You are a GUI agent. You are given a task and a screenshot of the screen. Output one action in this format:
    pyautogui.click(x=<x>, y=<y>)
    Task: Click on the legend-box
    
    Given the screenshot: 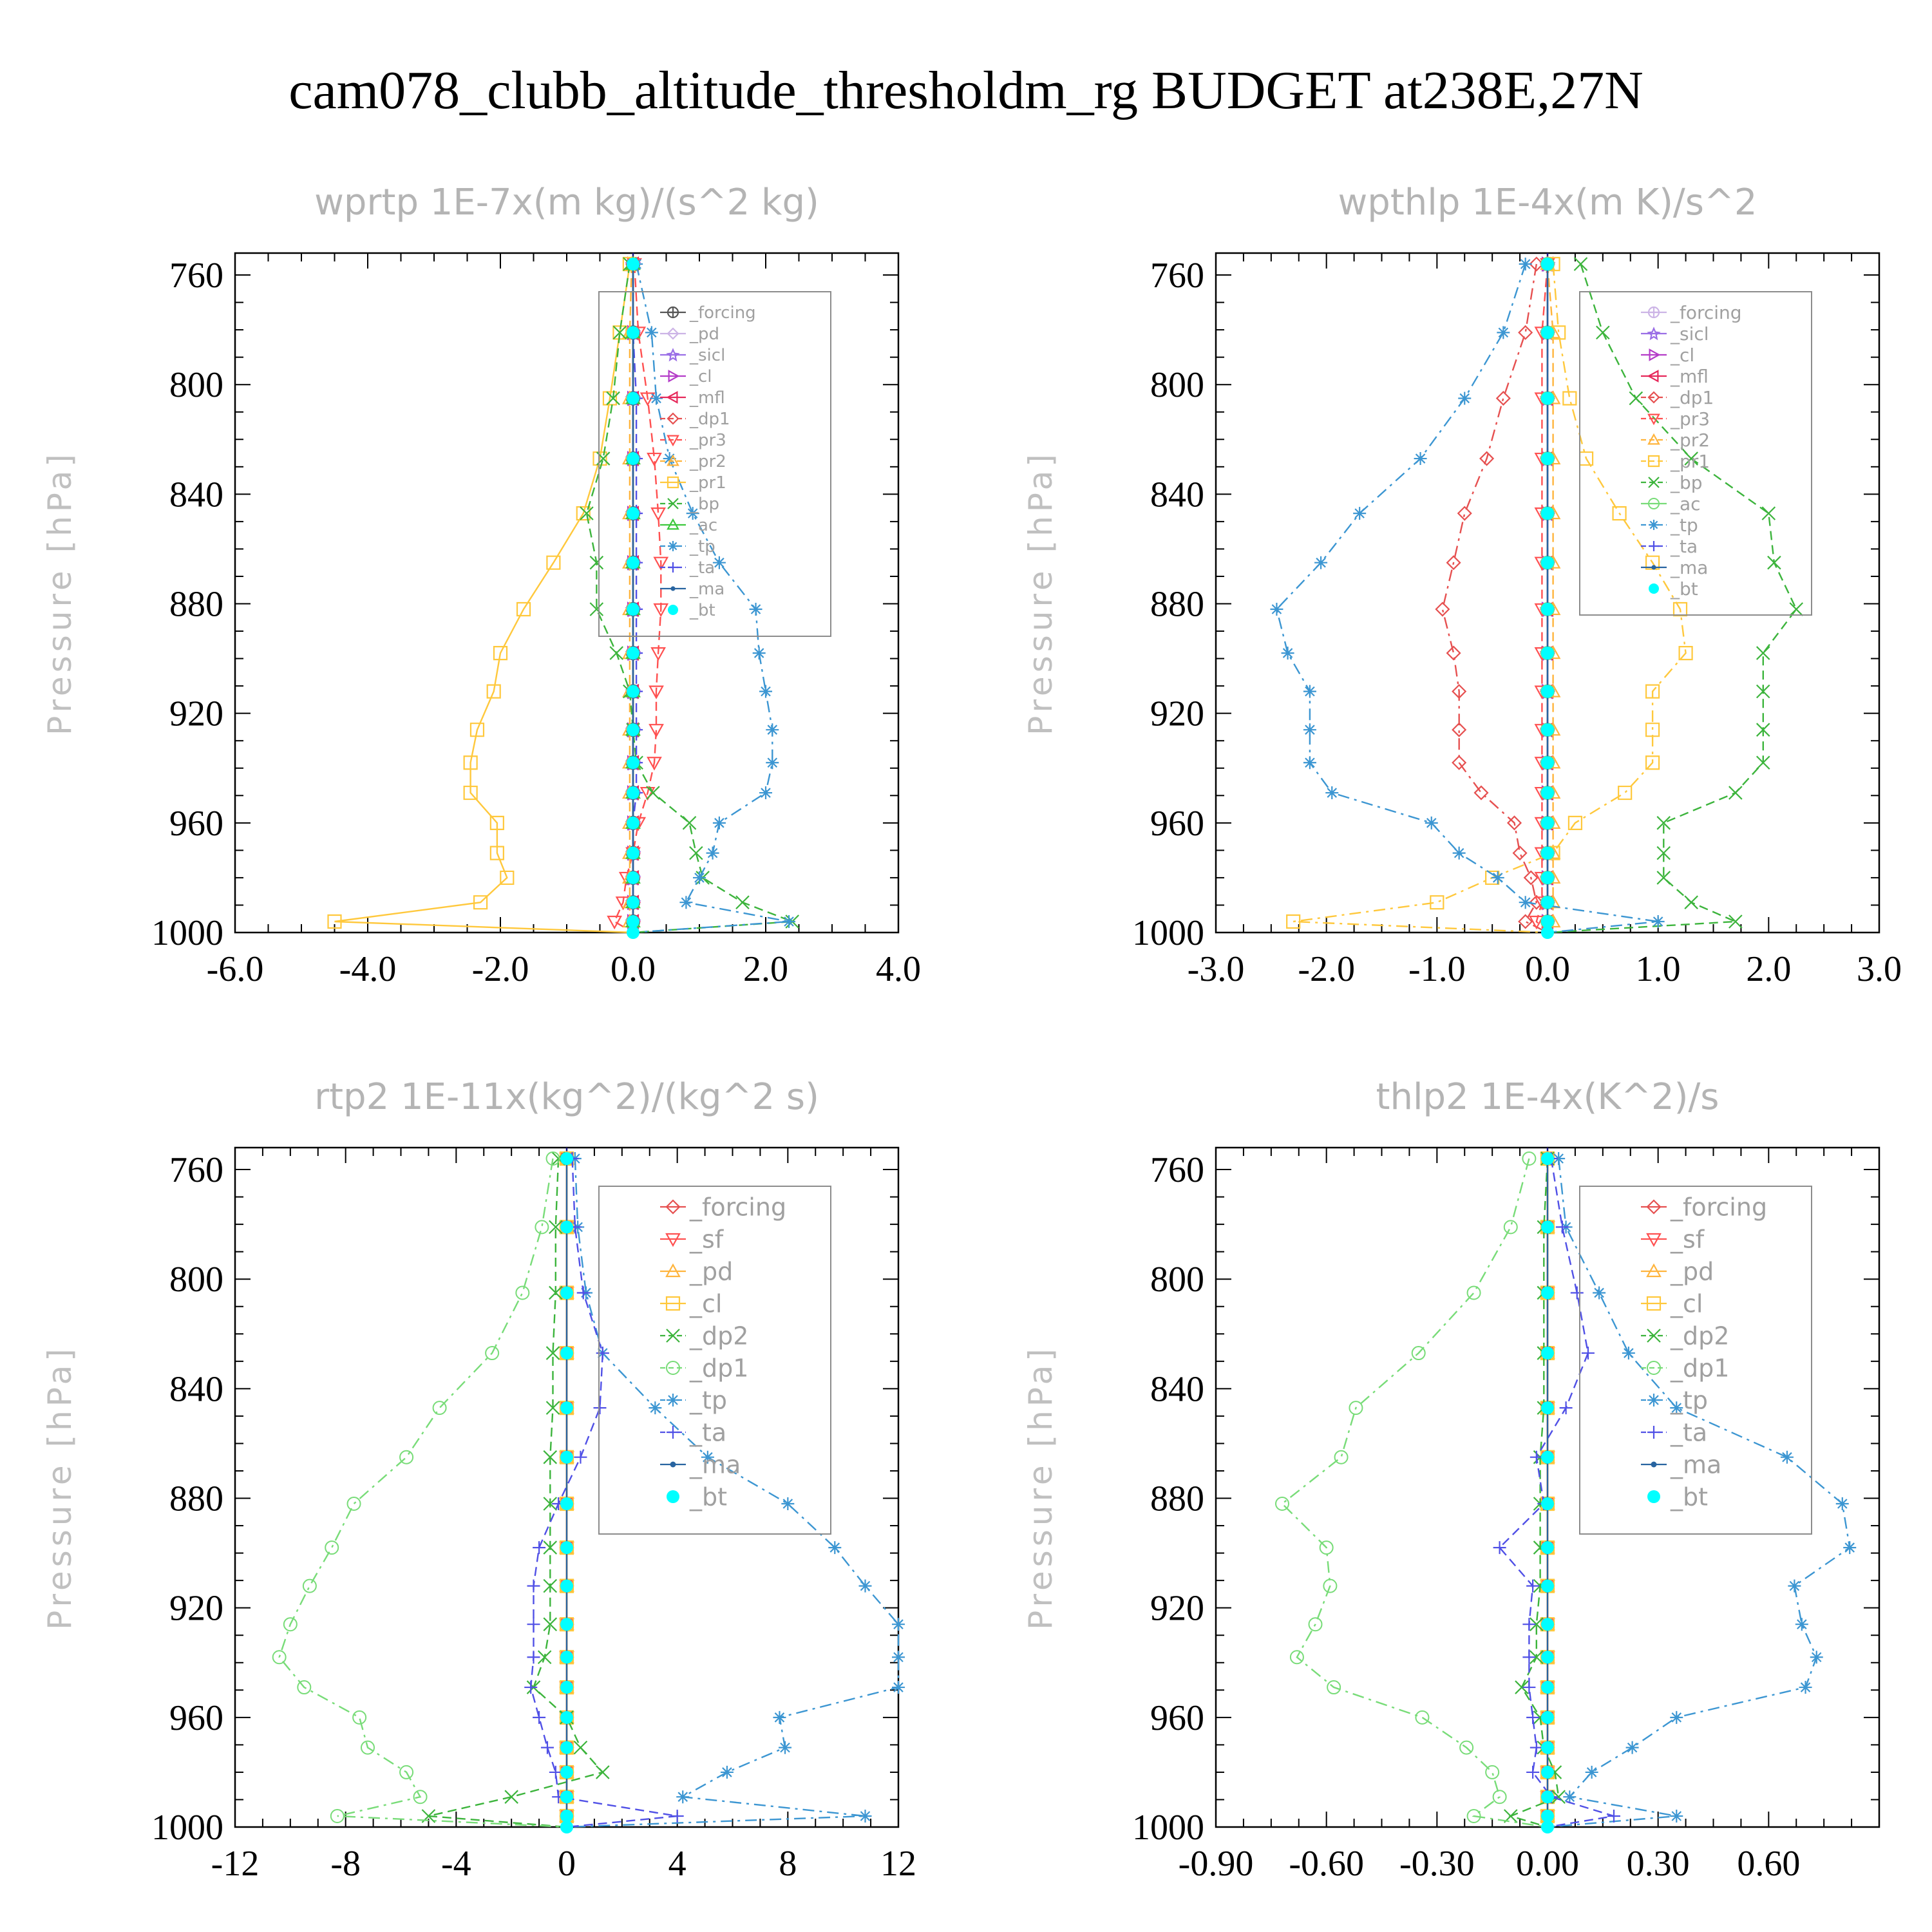 What is the action you would take?
    pyautogui.click(x=715, y=1360)
    